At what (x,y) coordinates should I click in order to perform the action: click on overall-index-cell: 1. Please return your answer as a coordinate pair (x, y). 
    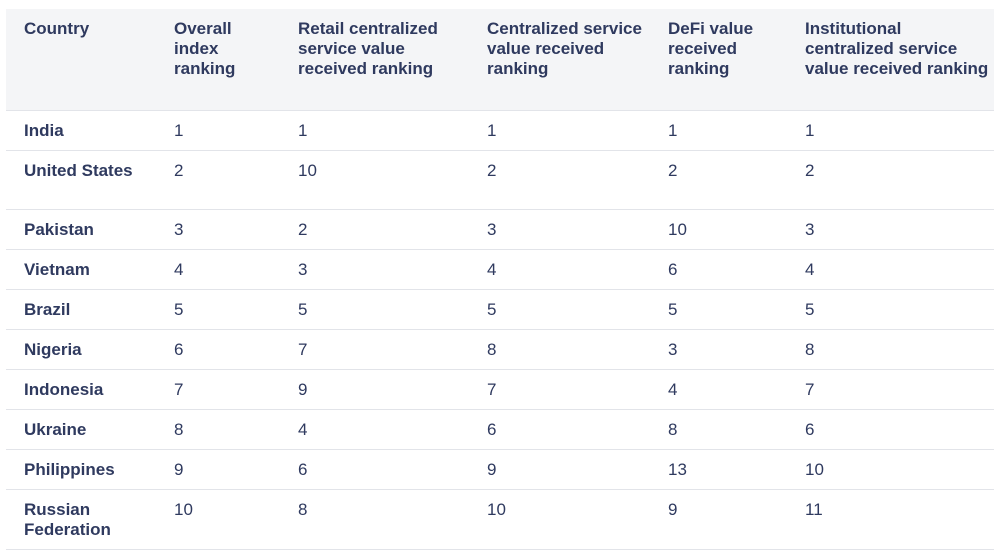
    Looking at the image, I should click on (218, 129).